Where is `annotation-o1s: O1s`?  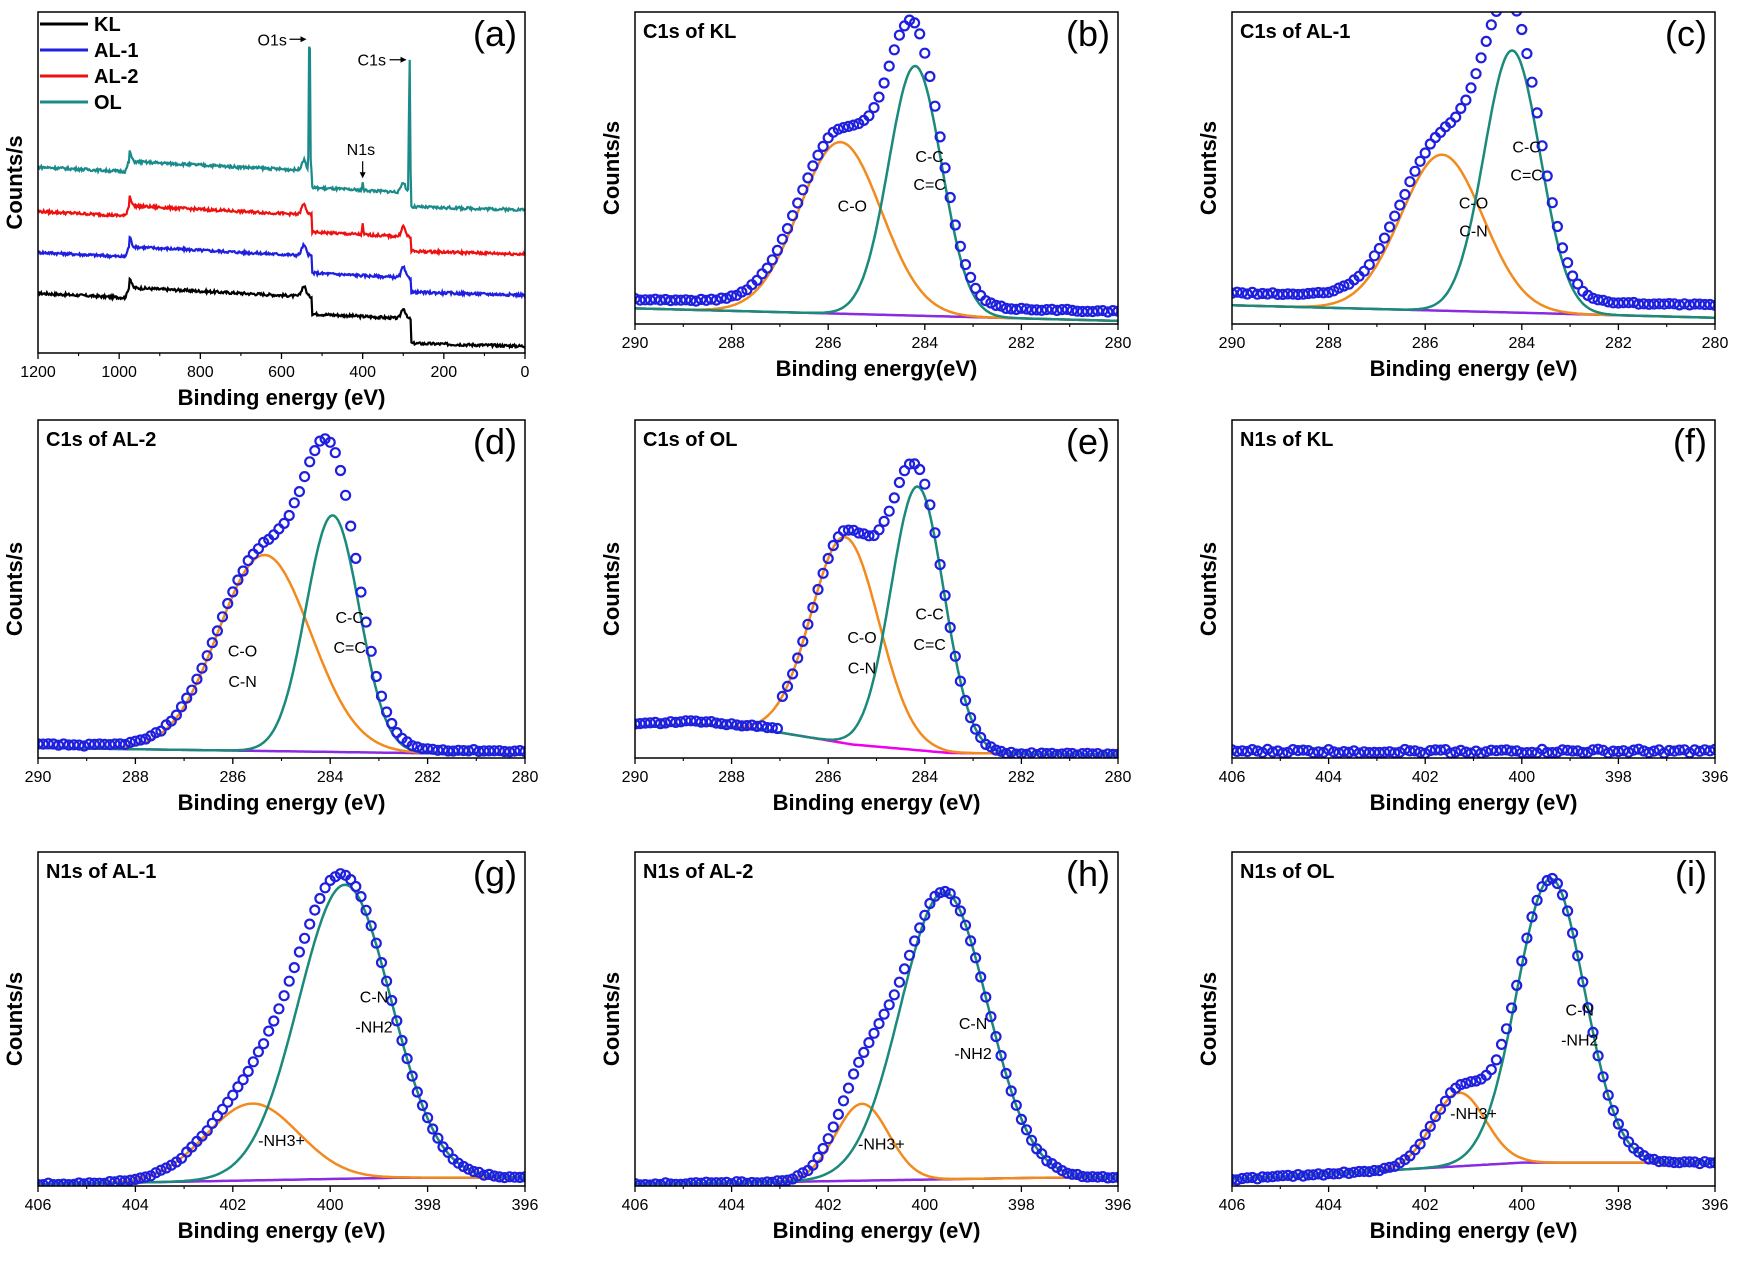
annotation-o1s: O1s is located at coordinates (272, 40).